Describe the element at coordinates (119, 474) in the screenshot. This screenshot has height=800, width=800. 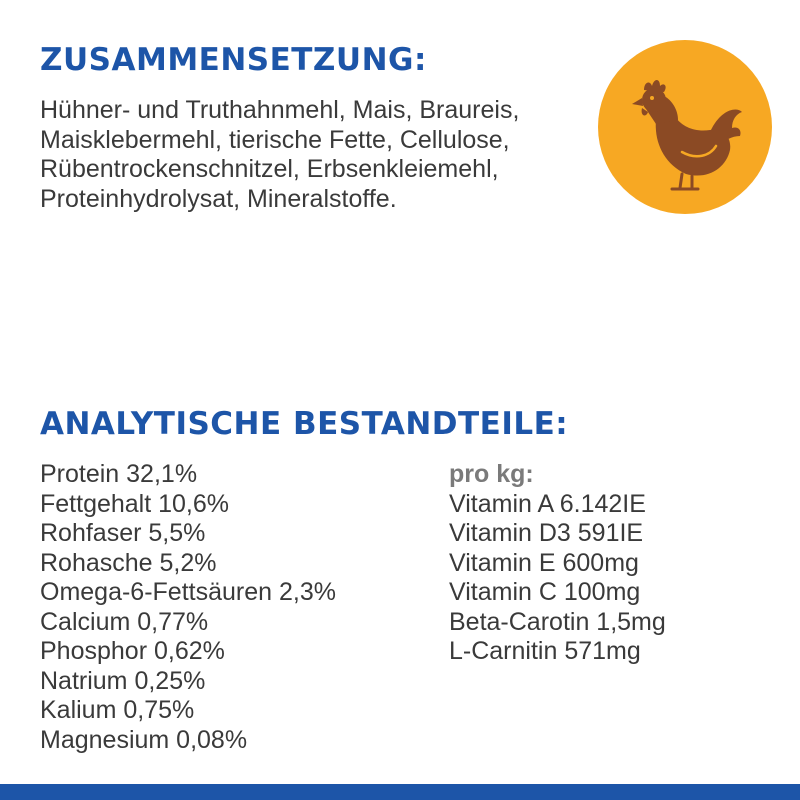
I see `nutrient-item: Protein 32,1%` at that location.